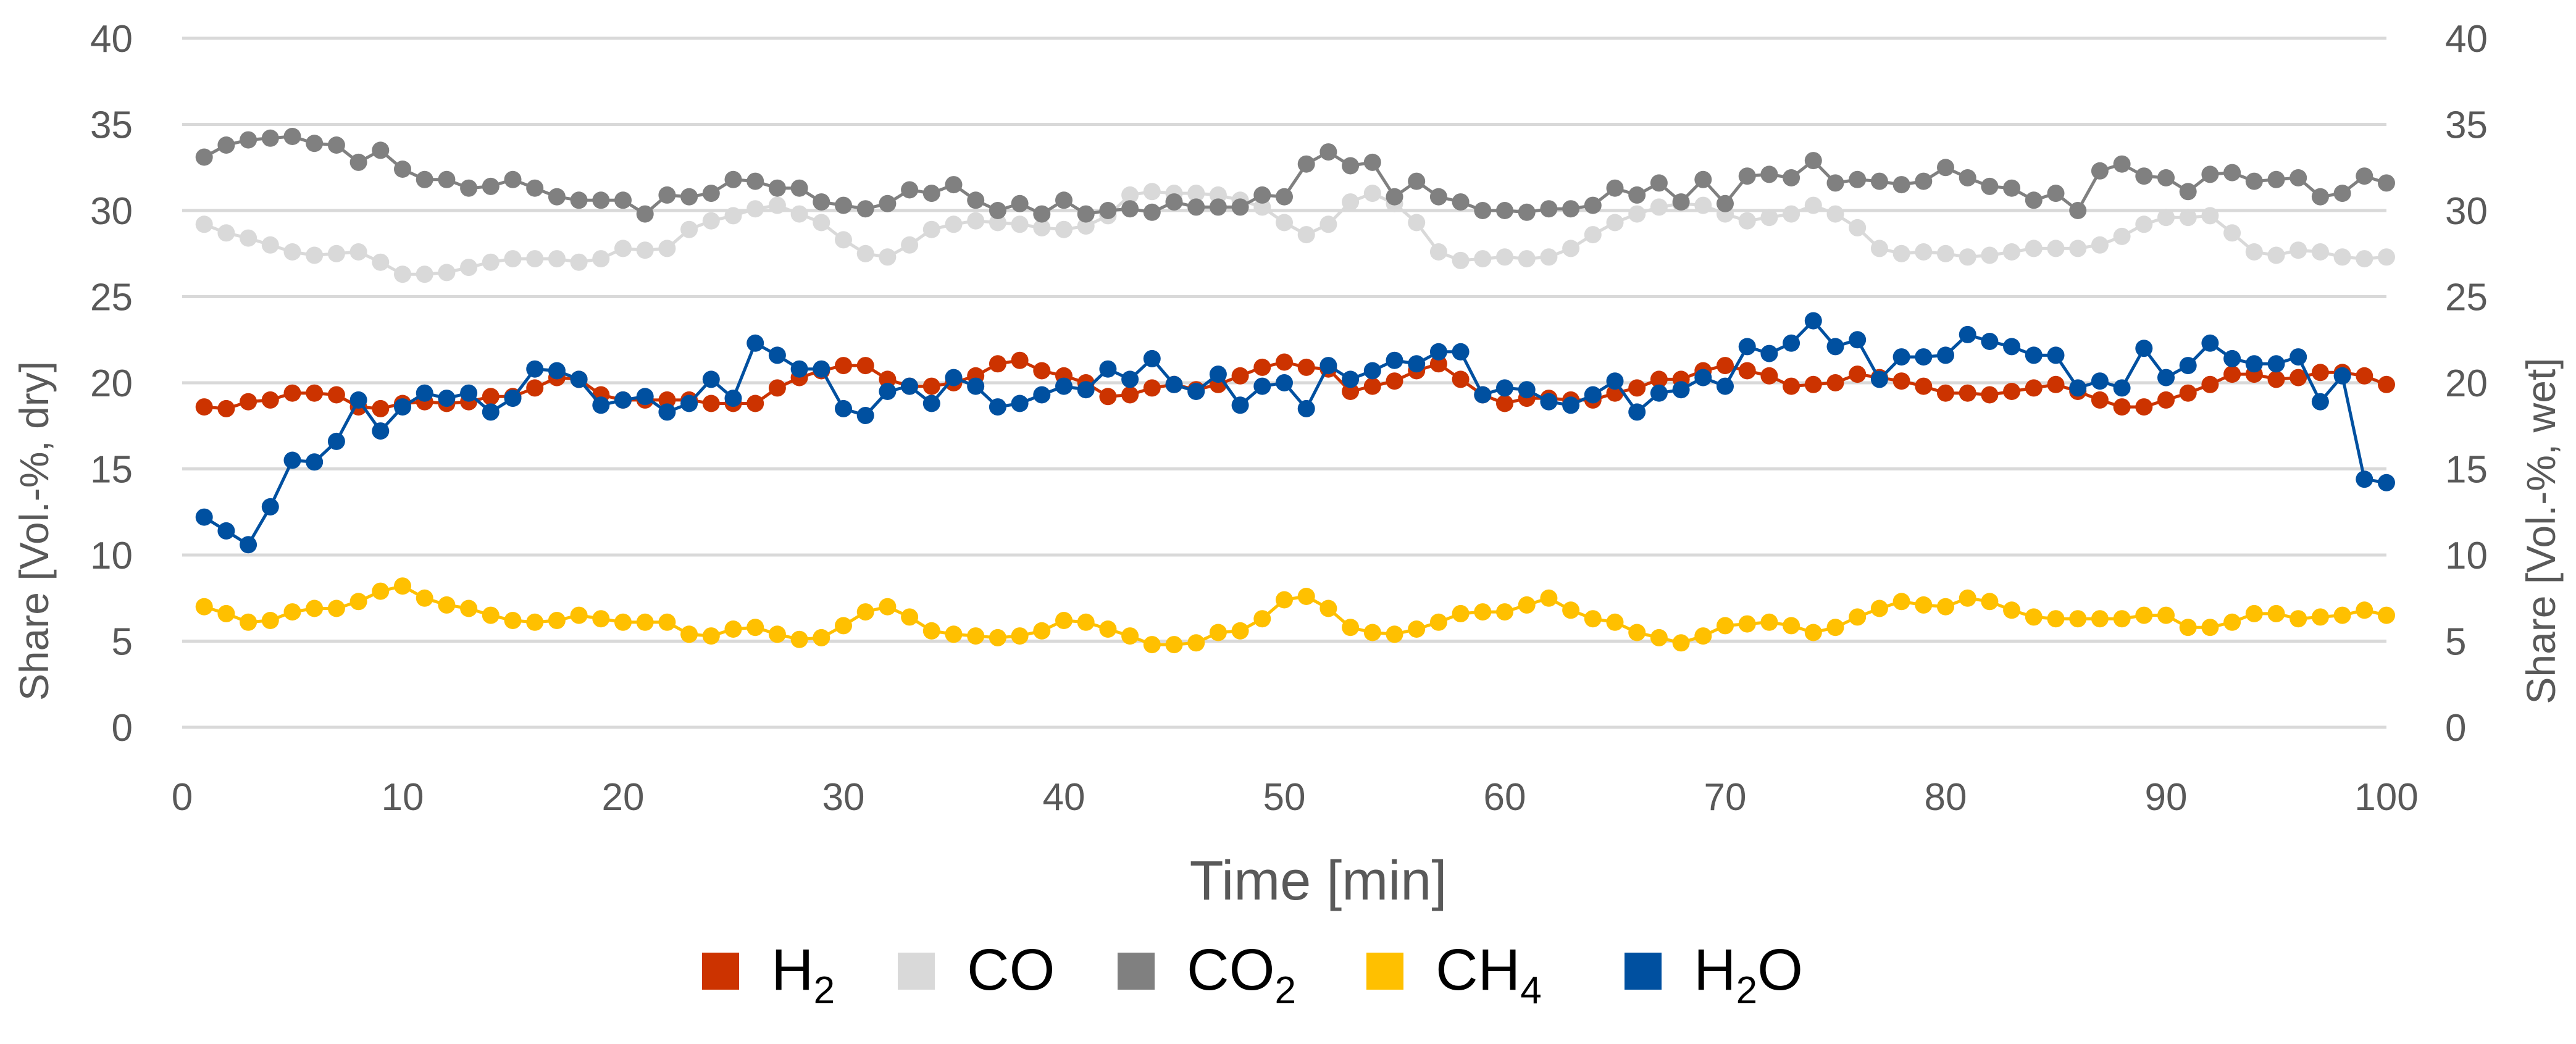 The height and width of the screenshot is (1044, 2576). I want to click on y-tick-right-15: 15, so click(2466, 470).